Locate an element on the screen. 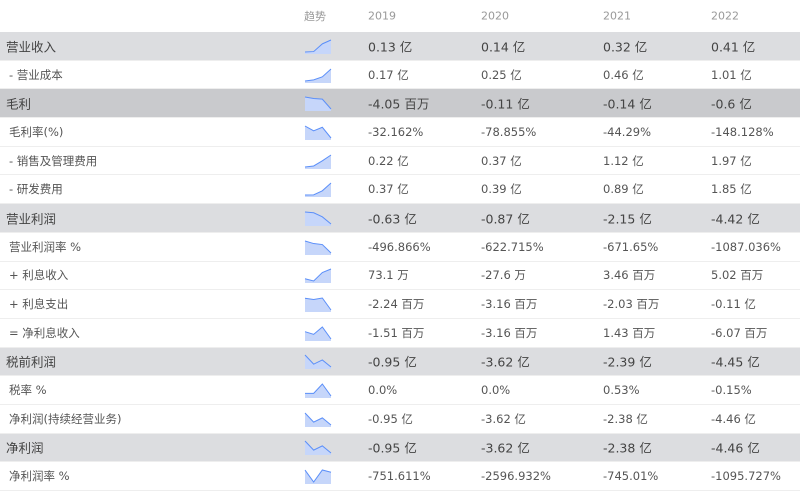 This screenshot has width=800, height=495. row-value: -0.63 亿 is located at coordinates (392, 219).